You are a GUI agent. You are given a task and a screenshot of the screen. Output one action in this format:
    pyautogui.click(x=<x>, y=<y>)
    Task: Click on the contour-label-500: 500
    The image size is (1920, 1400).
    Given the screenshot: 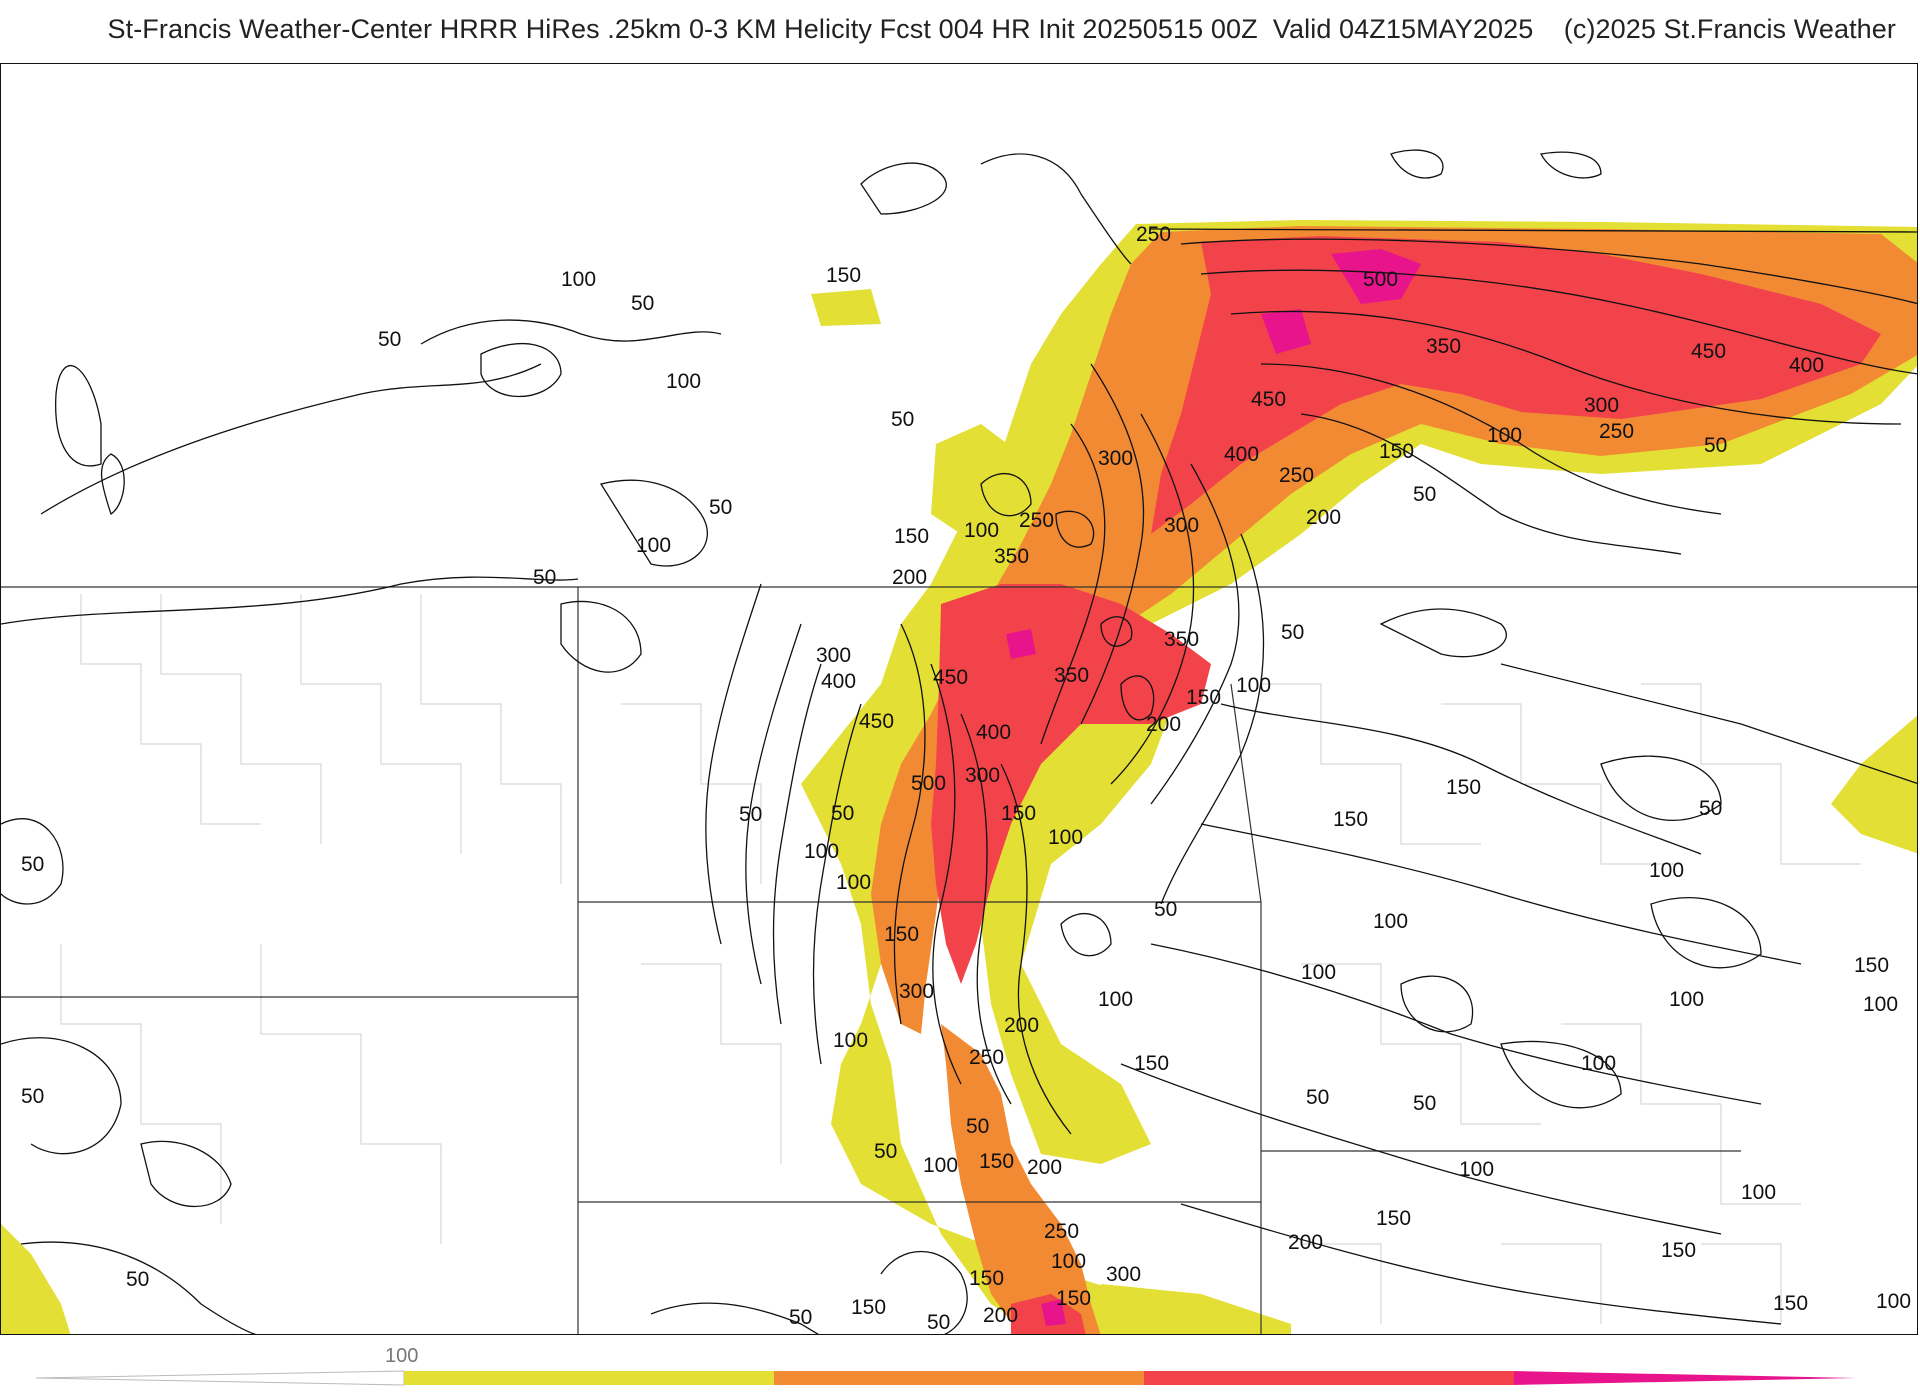 What is the action you would take?
    pyautogui.click(x=928, y=783)
    